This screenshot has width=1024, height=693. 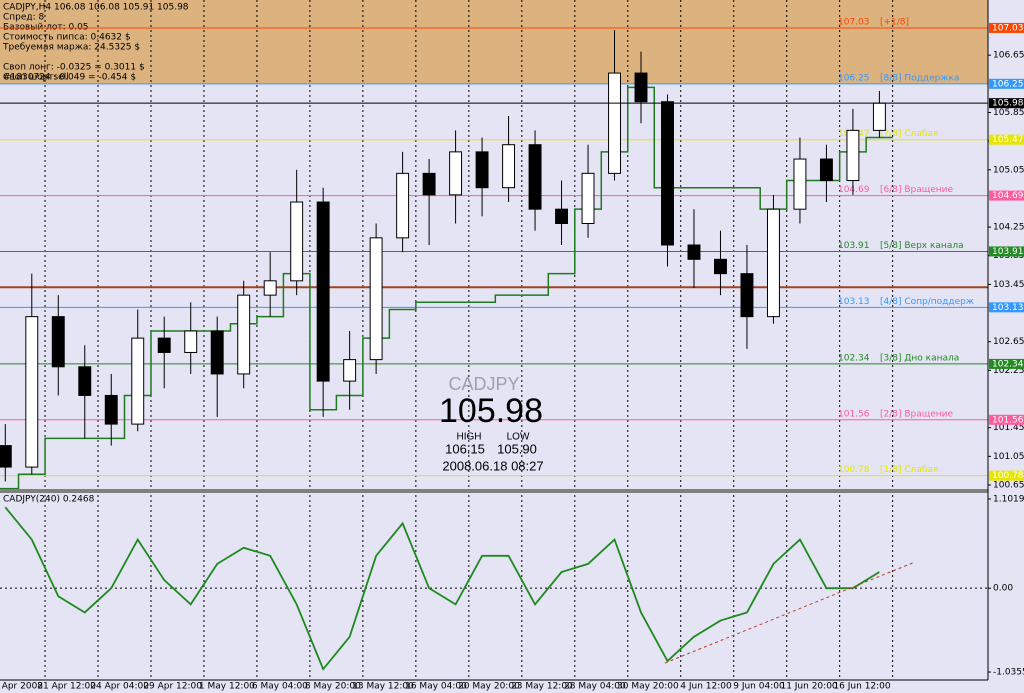 What do you see at coordinates (854, 358) in the screenshot?
I see `level-value: 102.34` at bounding box center [854, 358].